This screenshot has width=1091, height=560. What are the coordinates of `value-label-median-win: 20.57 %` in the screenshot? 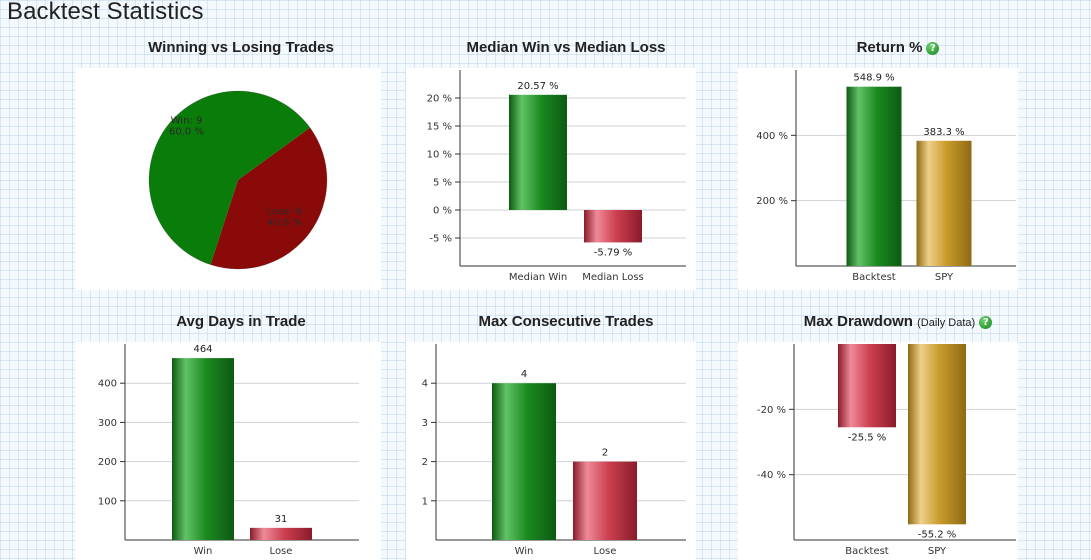 It's located at (537, 86).